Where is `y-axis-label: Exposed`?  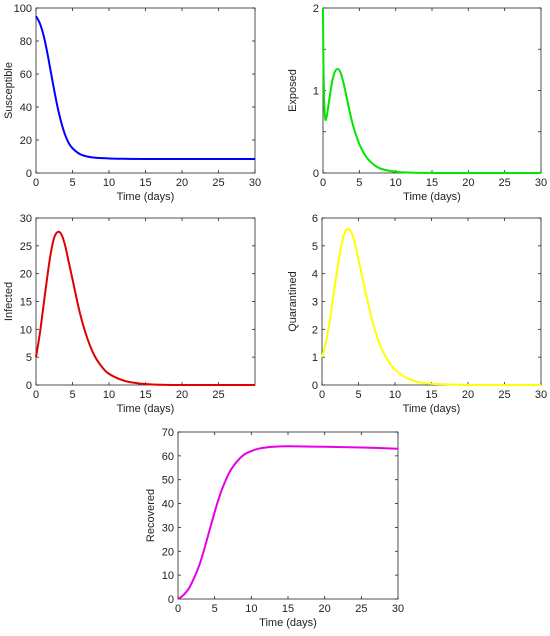 y-axis-label: Exposed is located at coordinates (293, 90).